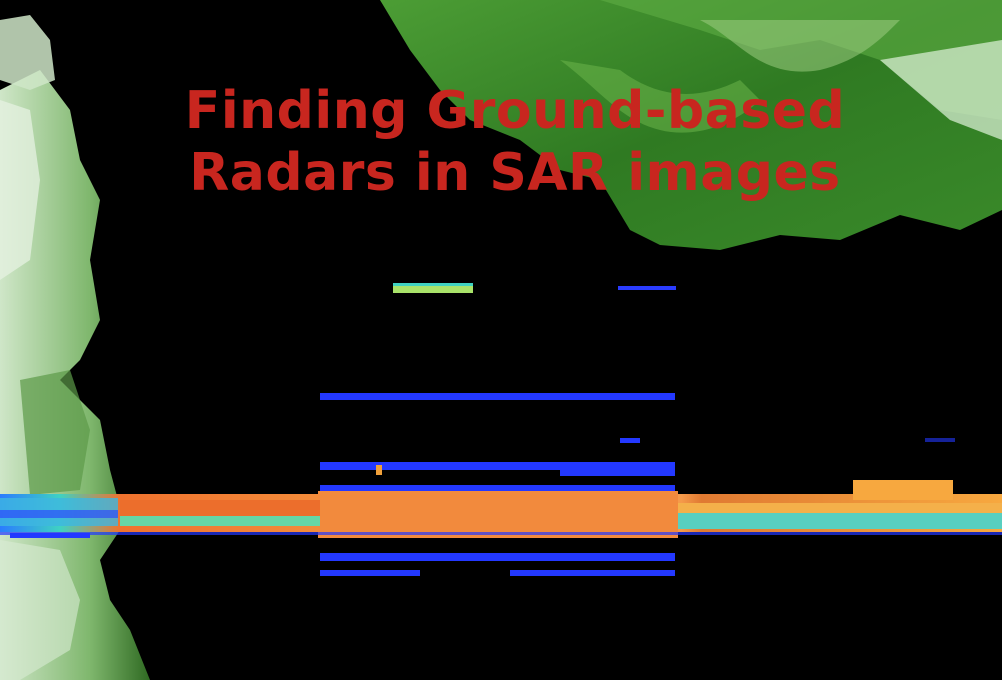 The image size is (1002, 680). Describe the element at coordinates (501, 509) in the screenshot. I see `rfi-main-stripe` at that location.